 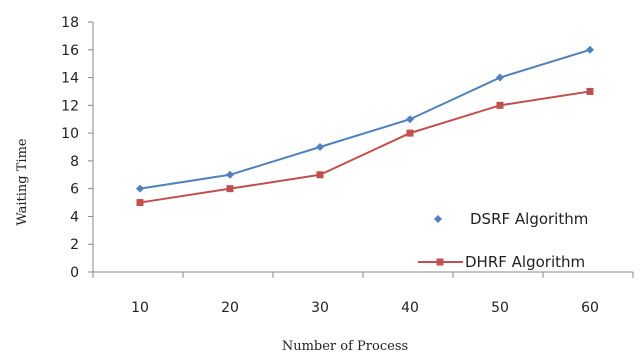 What do you see at coordinates (74, 190) in the screenshot?
I see `y-tick-label: 6` at bounding box center [74, 190].